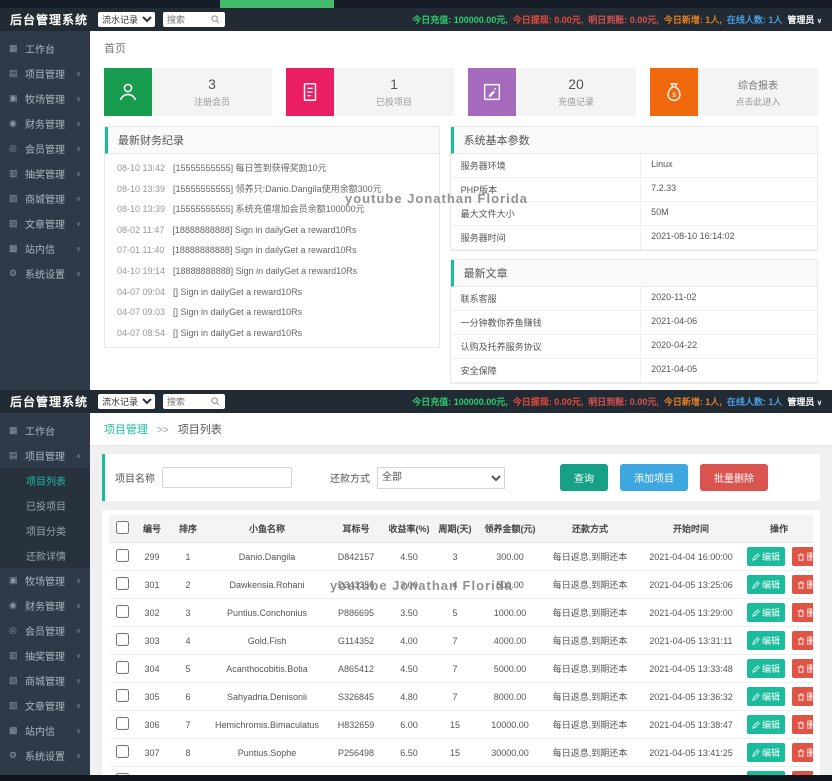  What do you see at coordinates (141, 291) in the screenshot?
I see `record-time: 04-07 09:04` at bounding box center [141, 291].